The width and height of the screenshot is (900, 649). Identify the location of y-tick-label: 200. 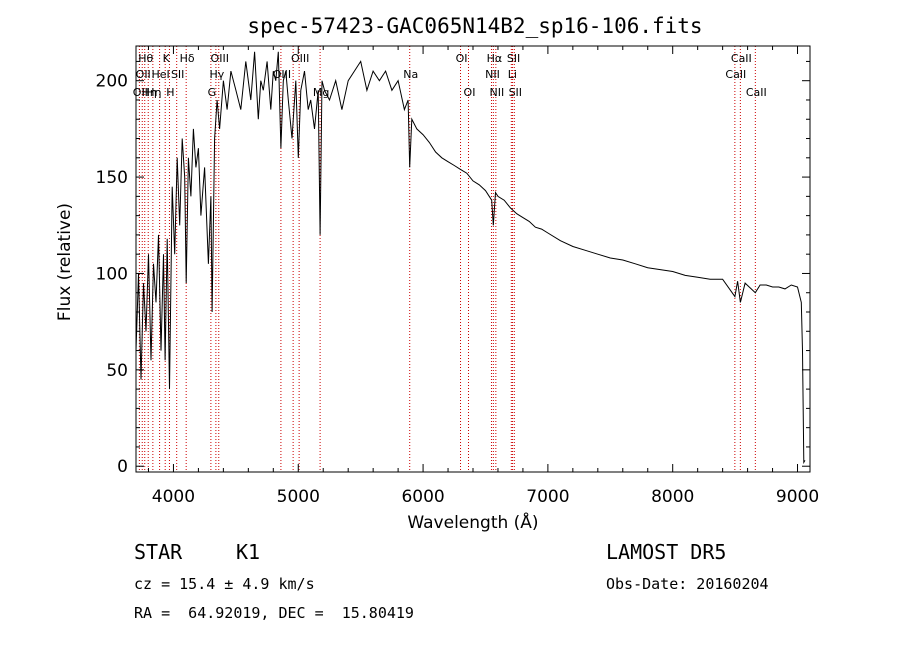
(112, 82).